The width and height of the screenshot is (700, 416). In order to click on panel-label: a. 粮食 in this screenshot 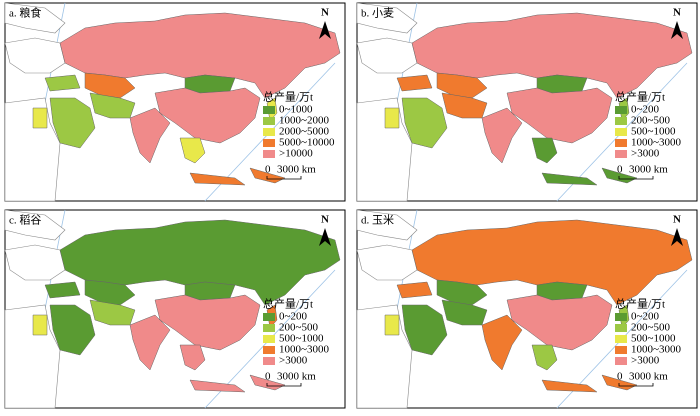, I will do `click(25, 13)`.